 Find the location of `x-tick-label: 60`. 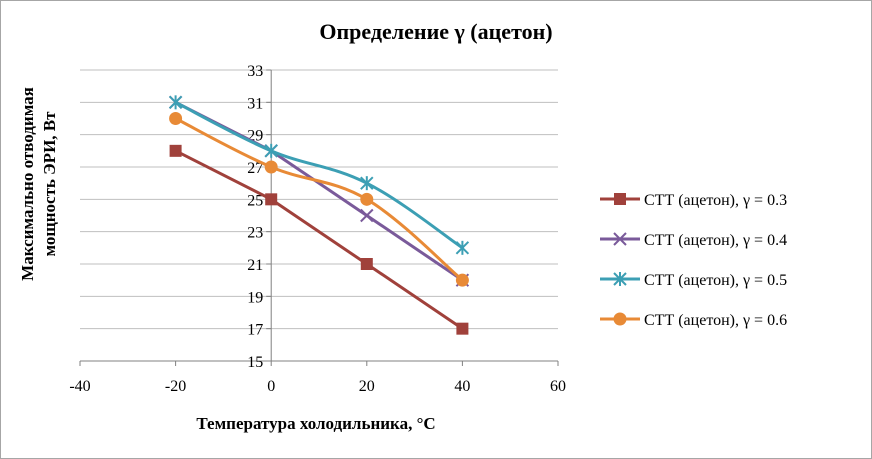

x-tick-label: 60 is located at coordinates (558, 386).